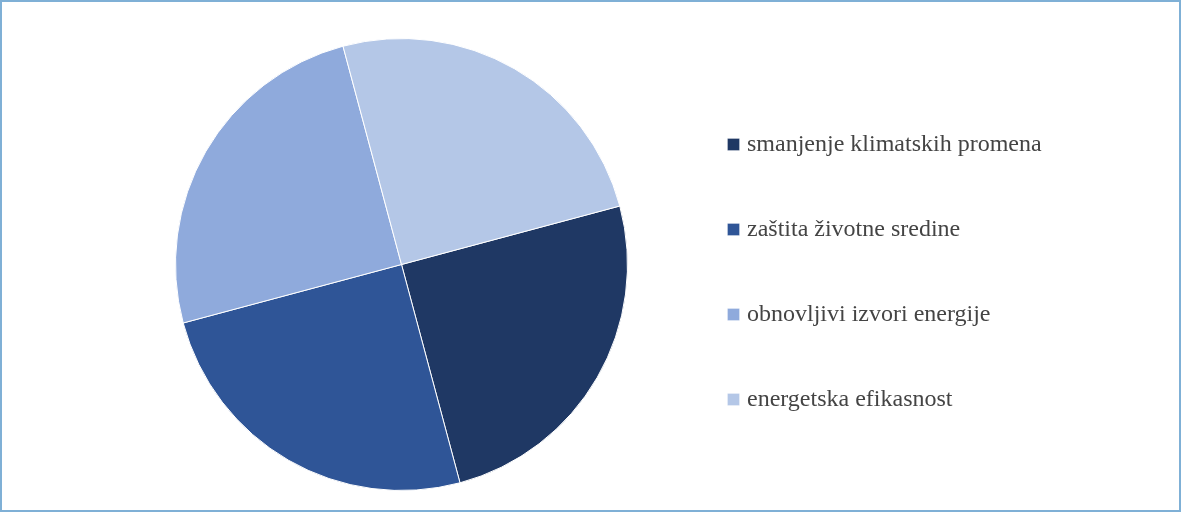 Image resolution: width=1181 pixels, height=512 pixels. Describe the element at coordinates (850, 398) in the screenshot. I see `legend-label: energetska efikasnost` at that location.